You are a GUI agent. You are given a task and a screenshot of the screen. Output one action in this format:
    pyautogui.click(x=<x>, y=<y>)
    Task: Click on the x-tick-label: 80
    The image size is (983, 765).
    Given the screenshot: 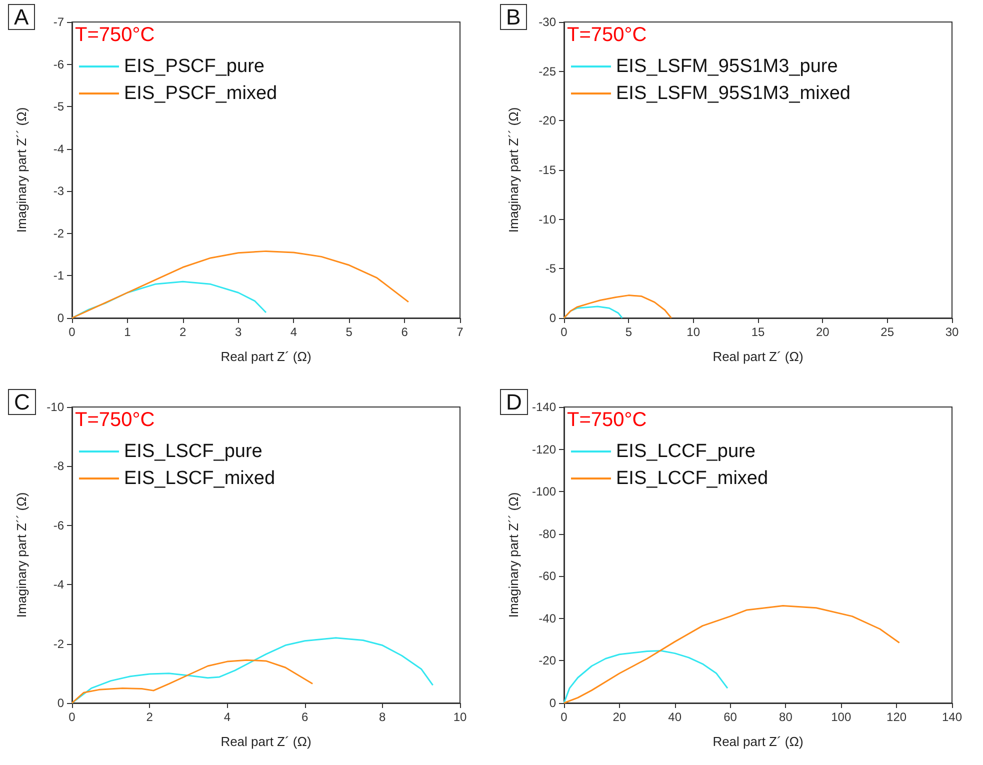 What is the action you would take?
    pyautogui.click(x=786, y=717)
    